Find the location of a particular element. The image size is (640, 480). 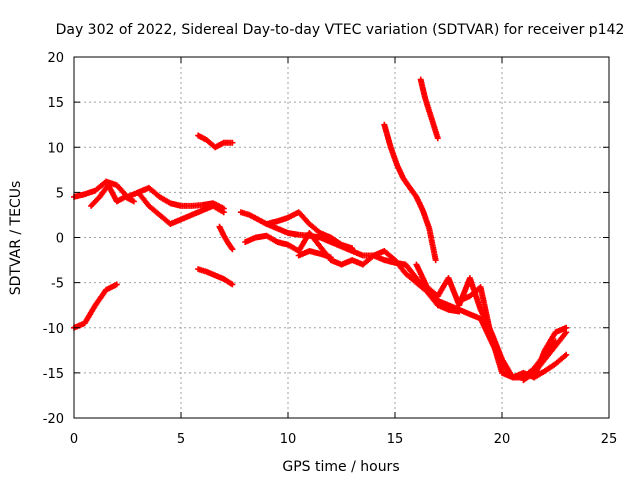

series-arc13 is located at coordinates (429, 109).